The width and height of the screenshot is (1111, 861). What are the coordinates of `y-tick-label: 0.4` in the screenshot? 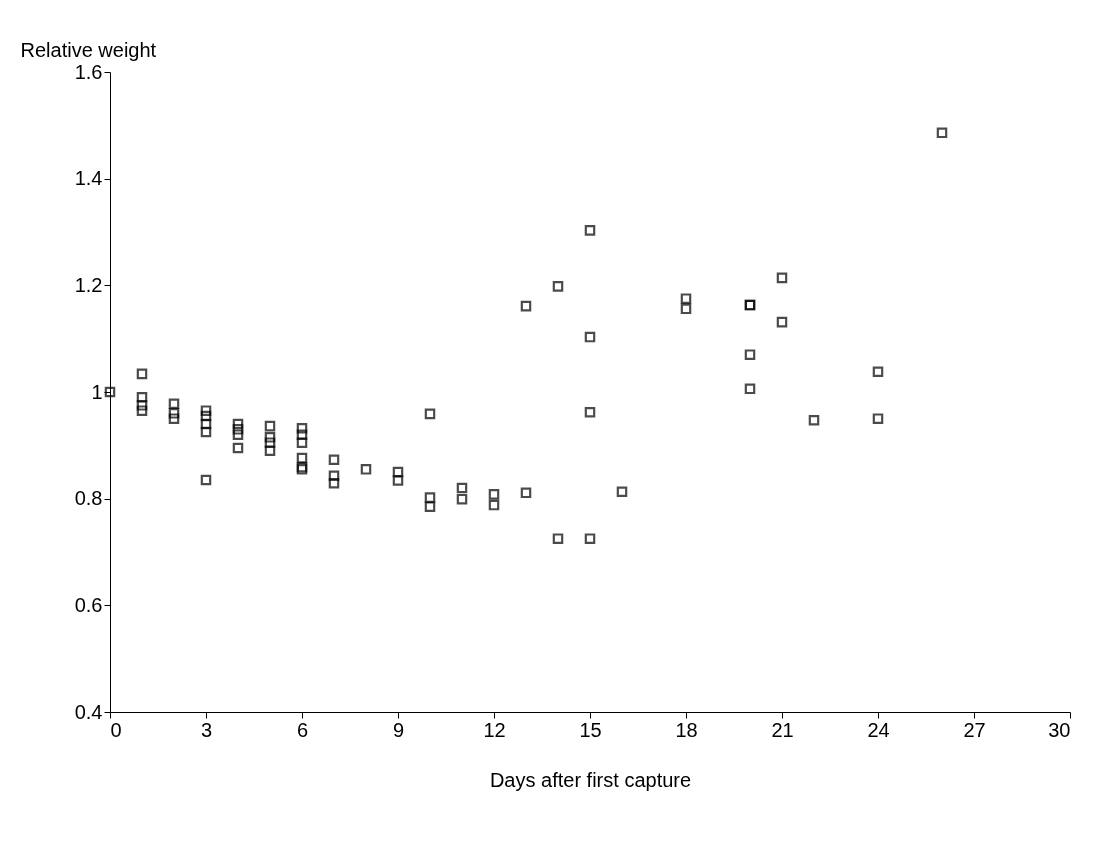 It's located at (88, 711).